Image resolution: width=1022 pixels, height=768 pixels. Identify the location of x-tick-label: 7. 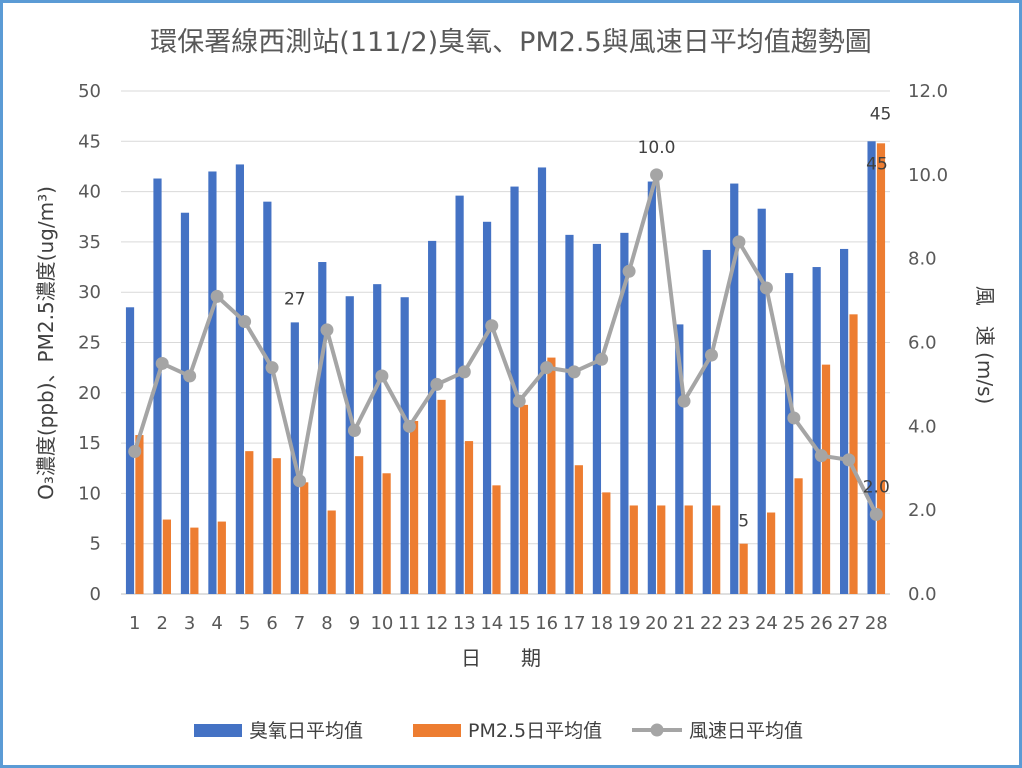
(299, 623).